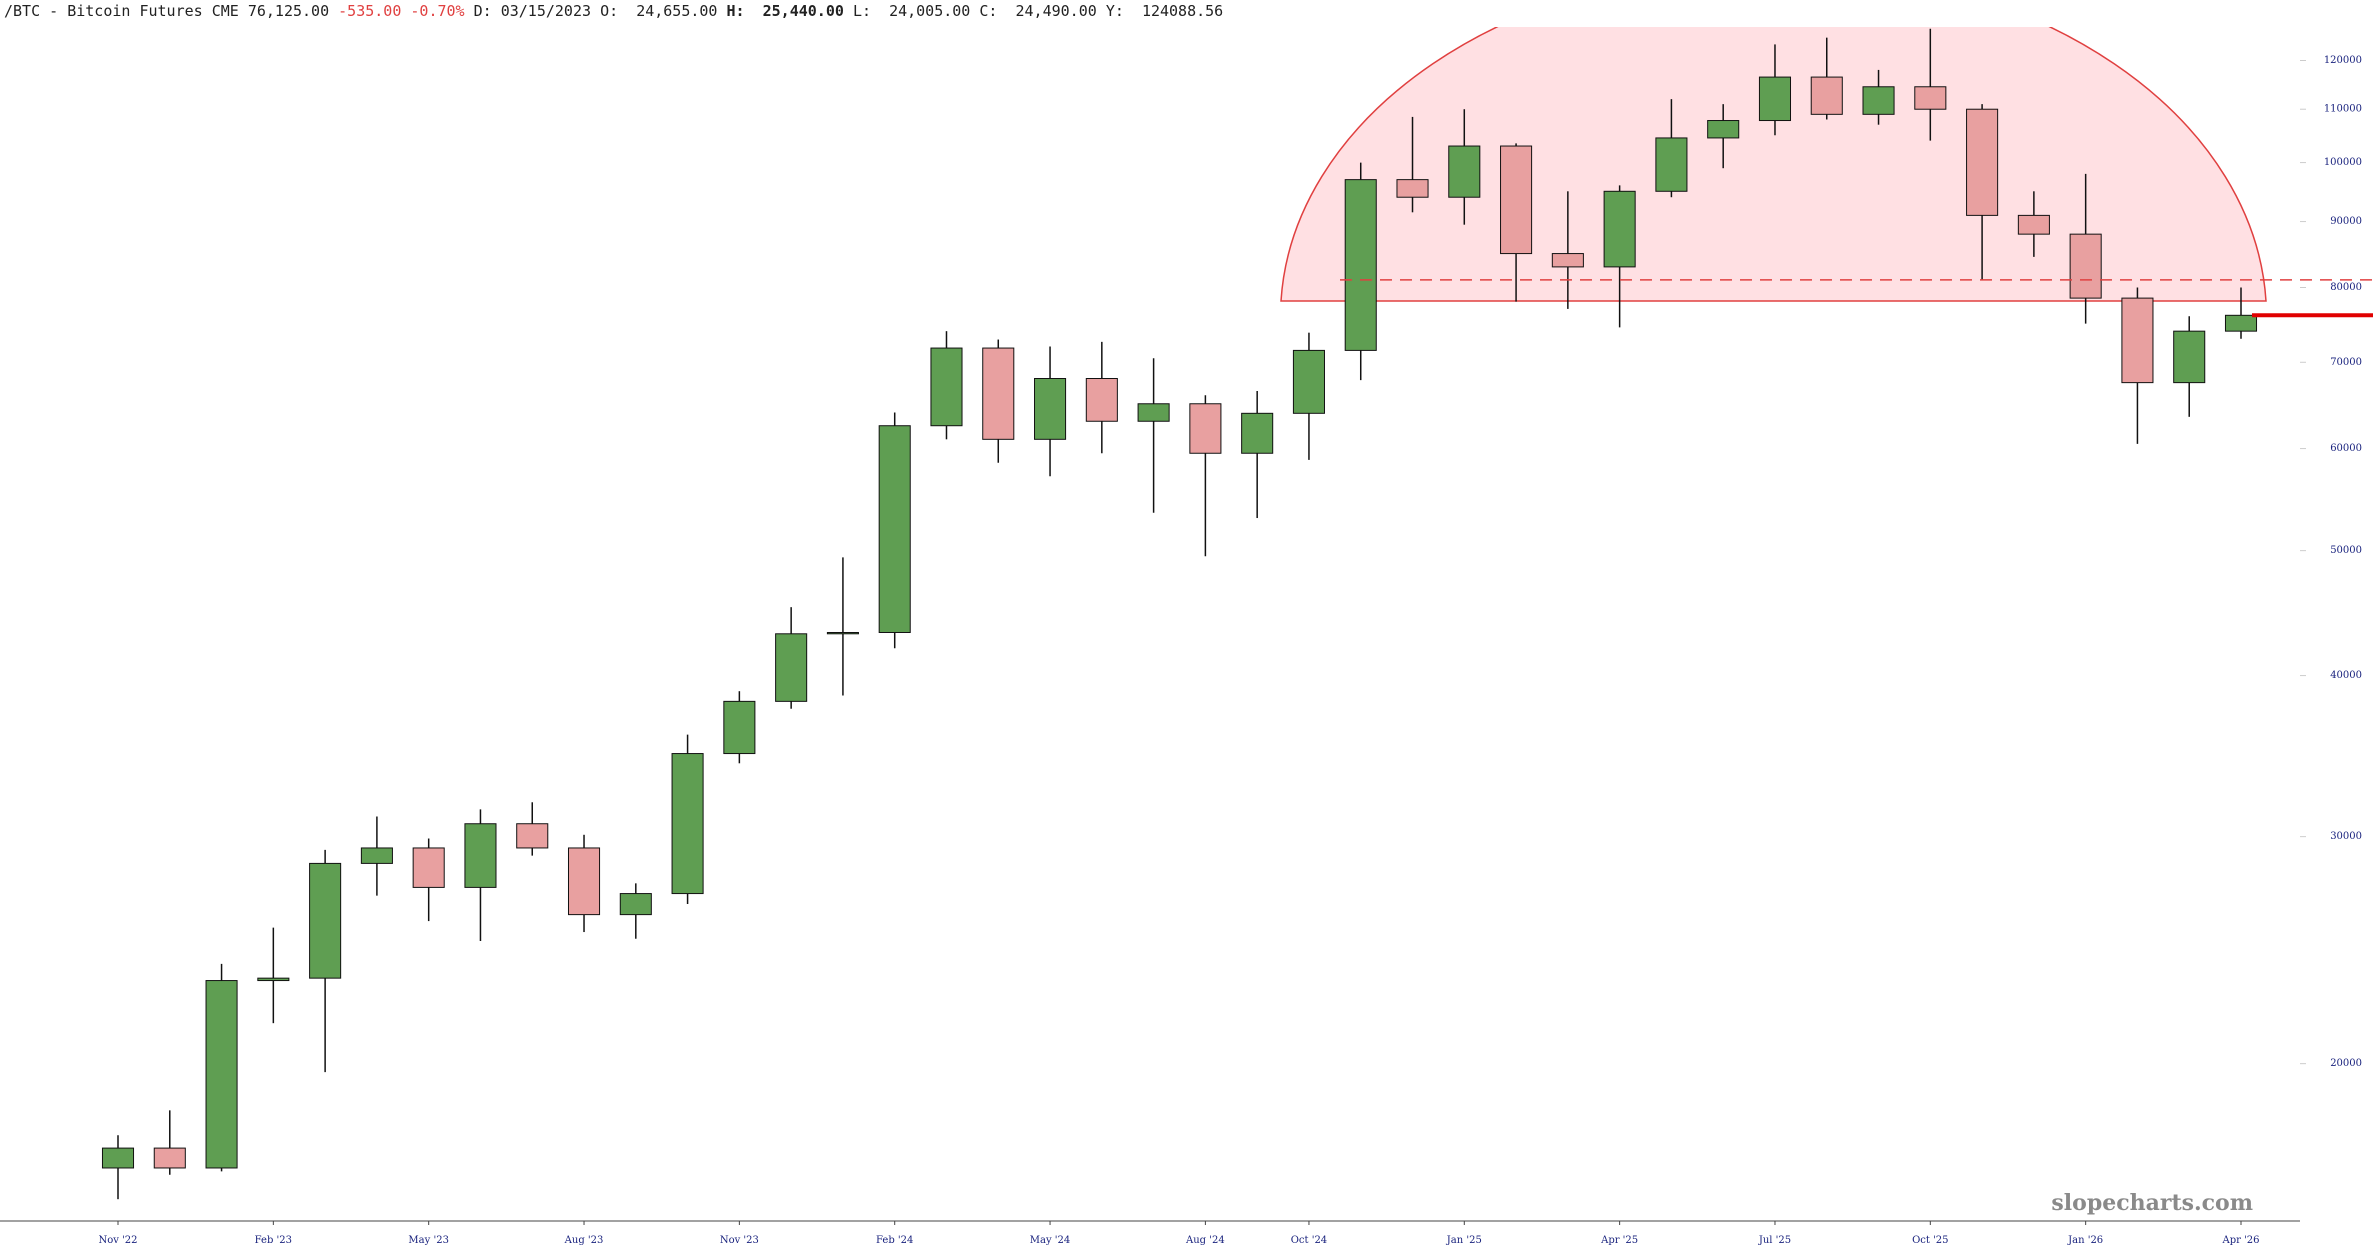 This screenshot has height=1260, width=2373. I want to click on x-tick-label: Nov '22, so click(117, 1240).